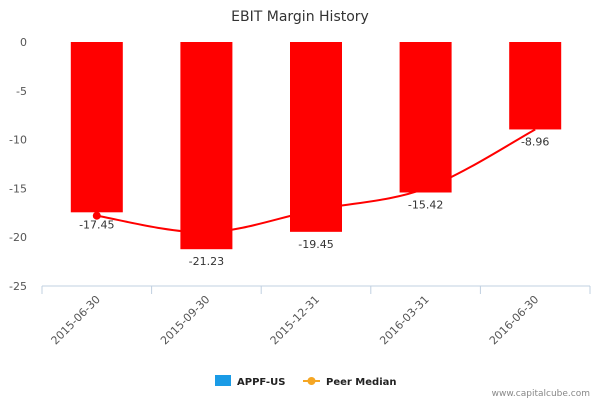 Image resolution: width=600 pixels, height=404 pixels. Describe the element at coordinates (261, 382) in the screenshot. I see `legend-label-appf: APPF-US` at that location.